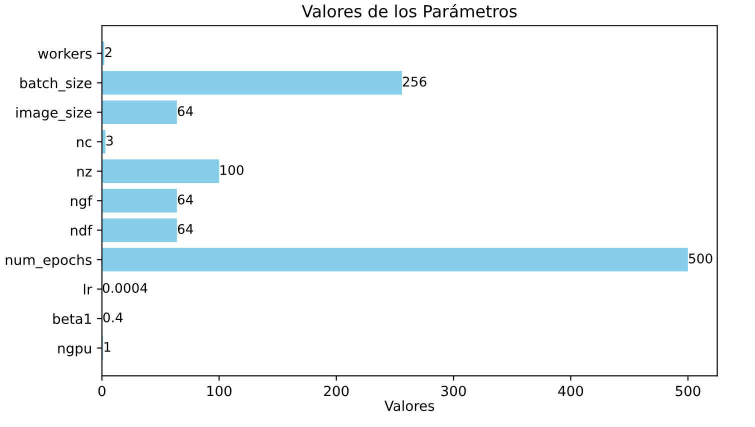  Describe the element at coordinates (56, 85) in the screenshot. I see `y-tick-label: batch_size` at that location.